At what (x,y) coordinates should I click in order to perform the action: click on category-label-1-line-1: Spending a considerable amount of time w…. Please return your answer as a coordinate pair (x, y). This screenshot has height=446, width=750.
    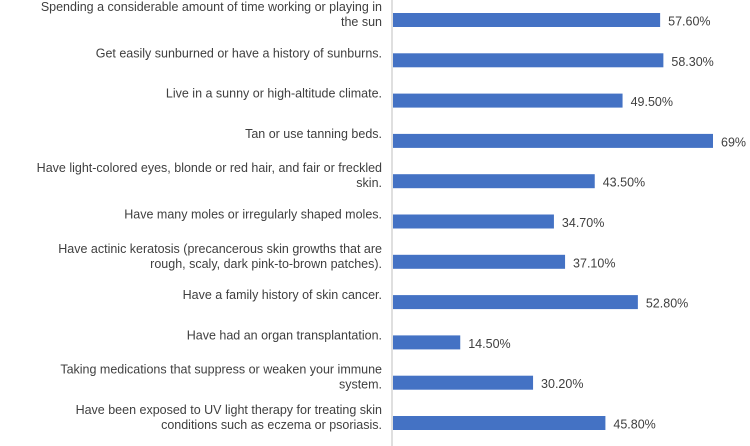
    Looking at the image, I should click on (211, 7).